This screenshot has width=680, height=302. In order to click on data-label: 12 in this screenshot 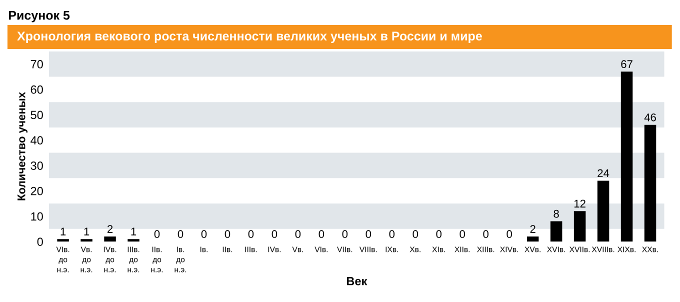, I will do `click(580, 204)`.